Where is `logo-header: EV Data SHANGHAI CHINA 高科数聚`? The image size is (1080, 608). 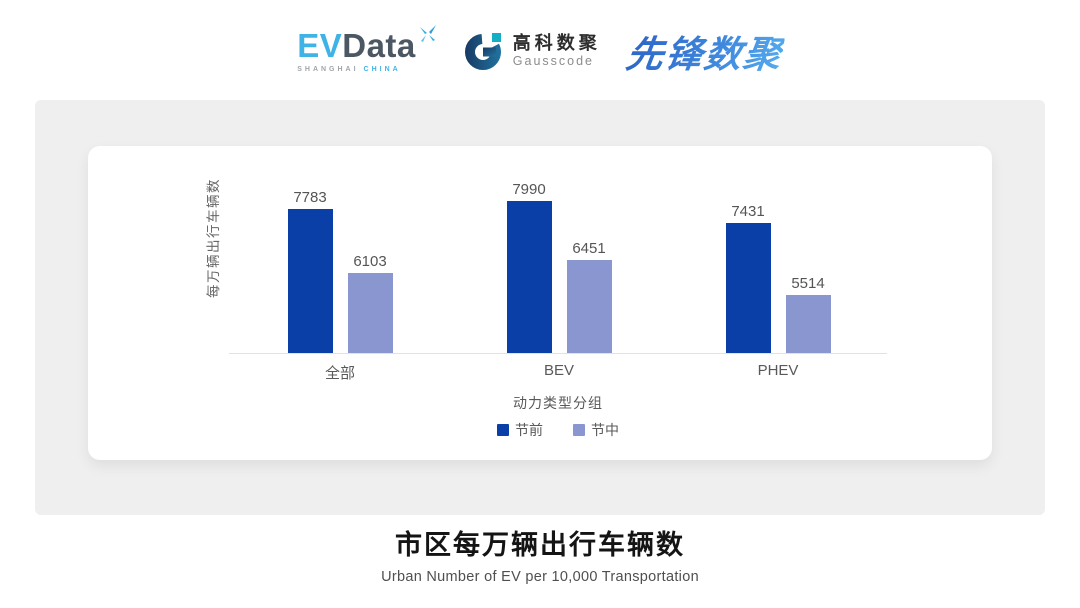 logo-header: EV Data SHANGHAI CHINA 高科数聚 is located at coordinates (540, 51).